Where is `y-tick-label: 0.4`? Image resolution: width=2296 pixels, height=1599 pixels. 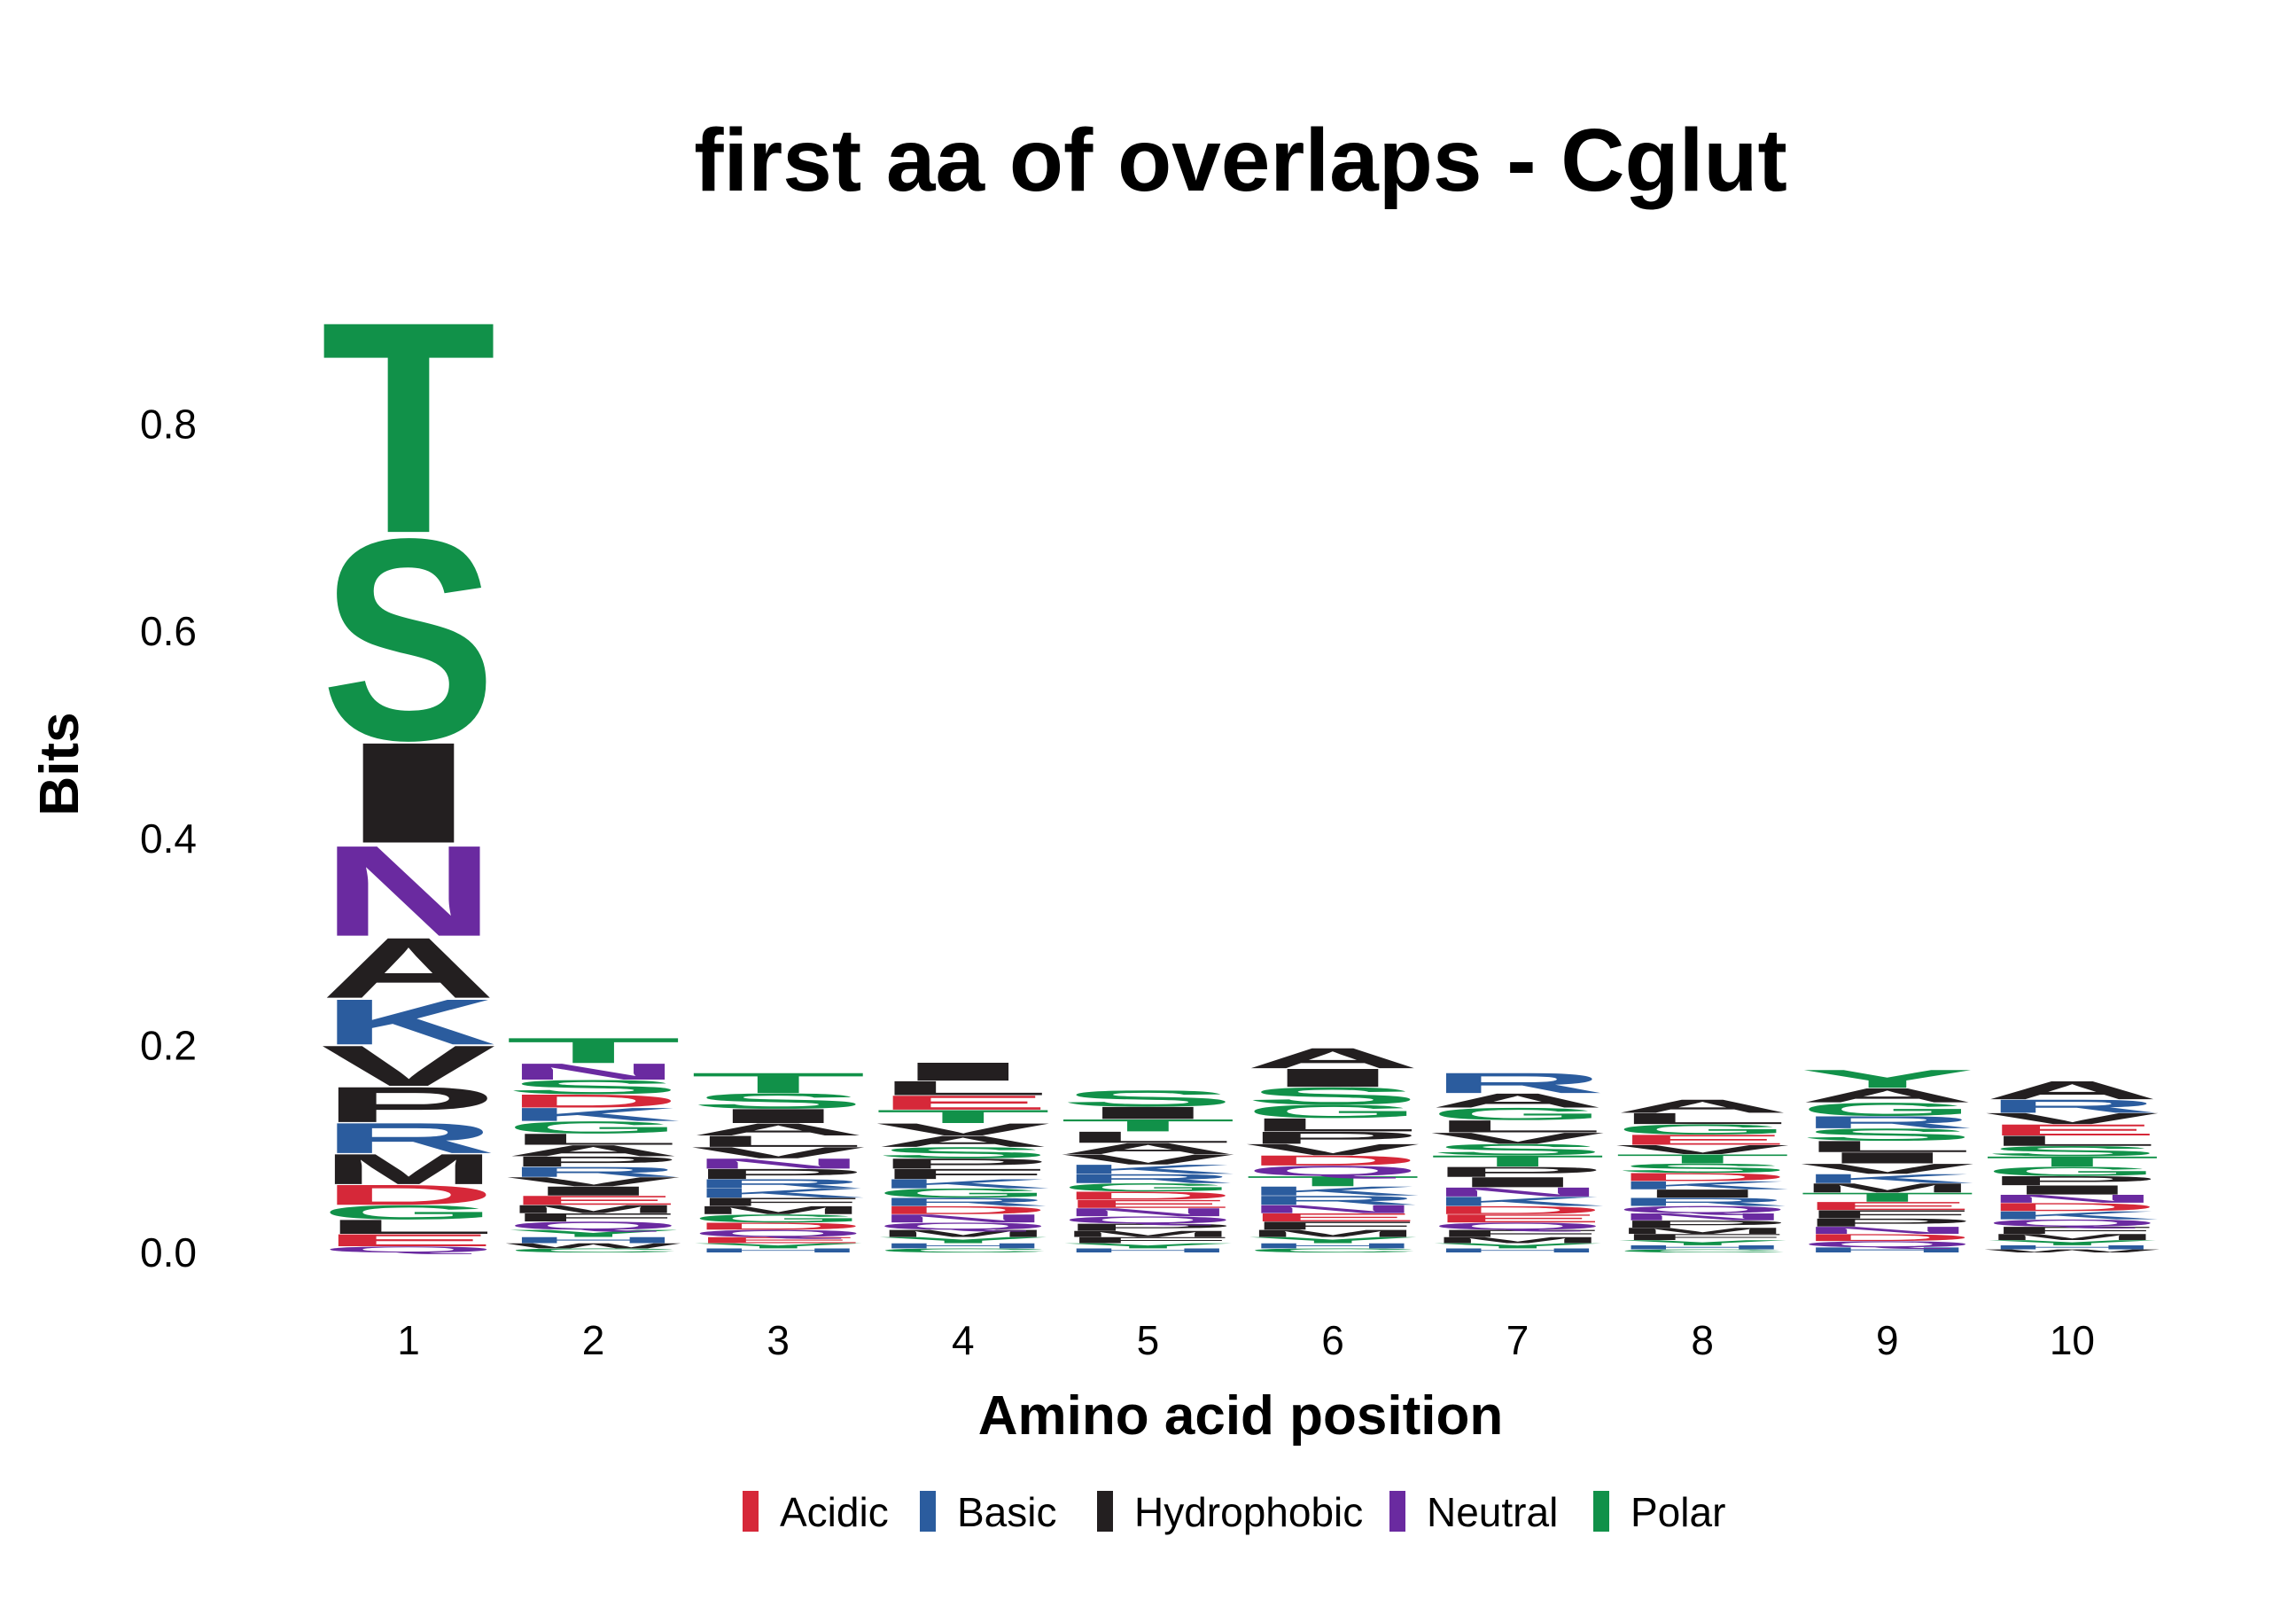 y-tick-label: 0.4 is located at coordinates (168, 838).